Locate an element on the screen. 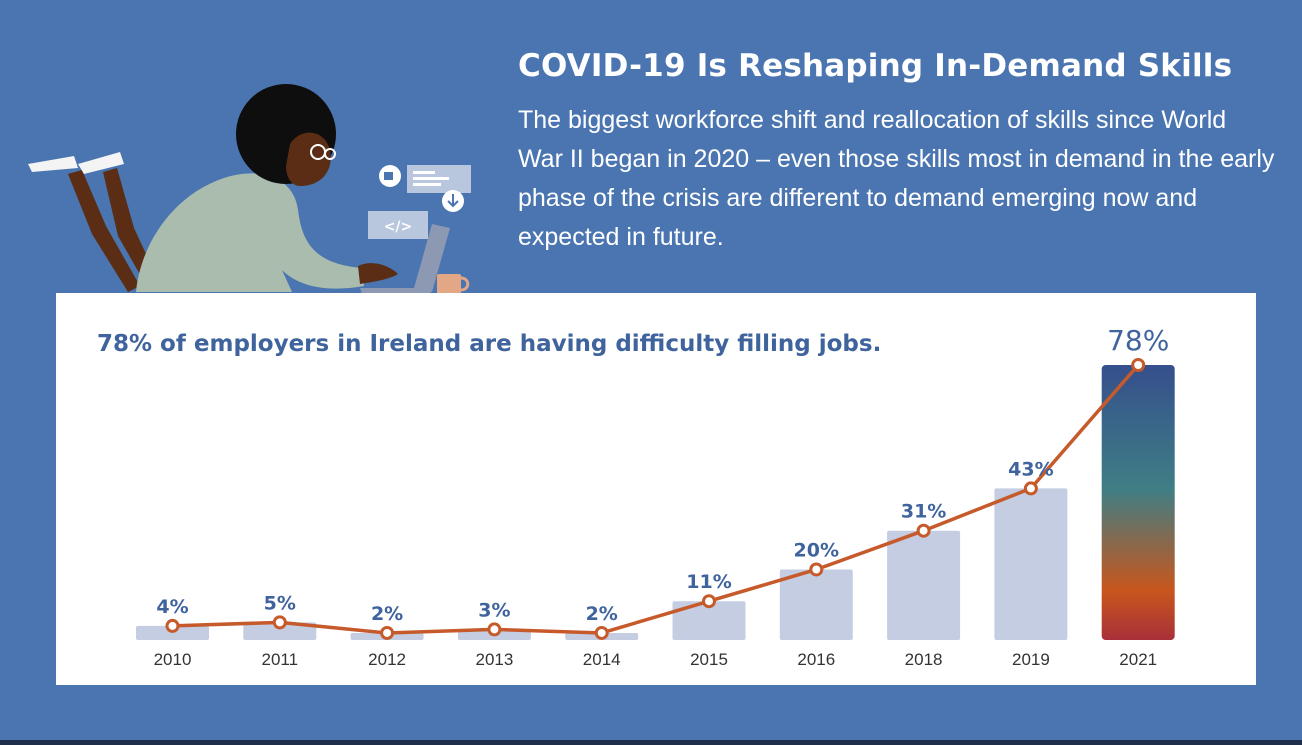 Image resolution: width=1302 pixels, height=745 pixels. chat-lines-icon is located at coordinates (439, 179).